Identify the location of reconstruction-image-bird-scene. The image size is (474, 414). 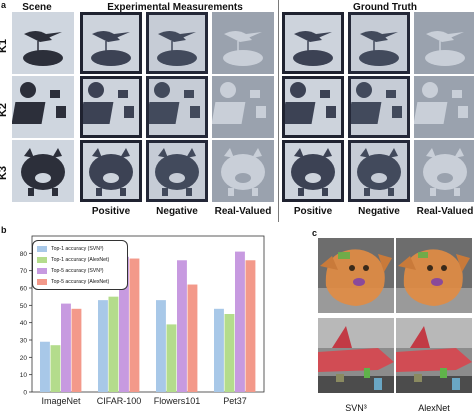
(43, 43).